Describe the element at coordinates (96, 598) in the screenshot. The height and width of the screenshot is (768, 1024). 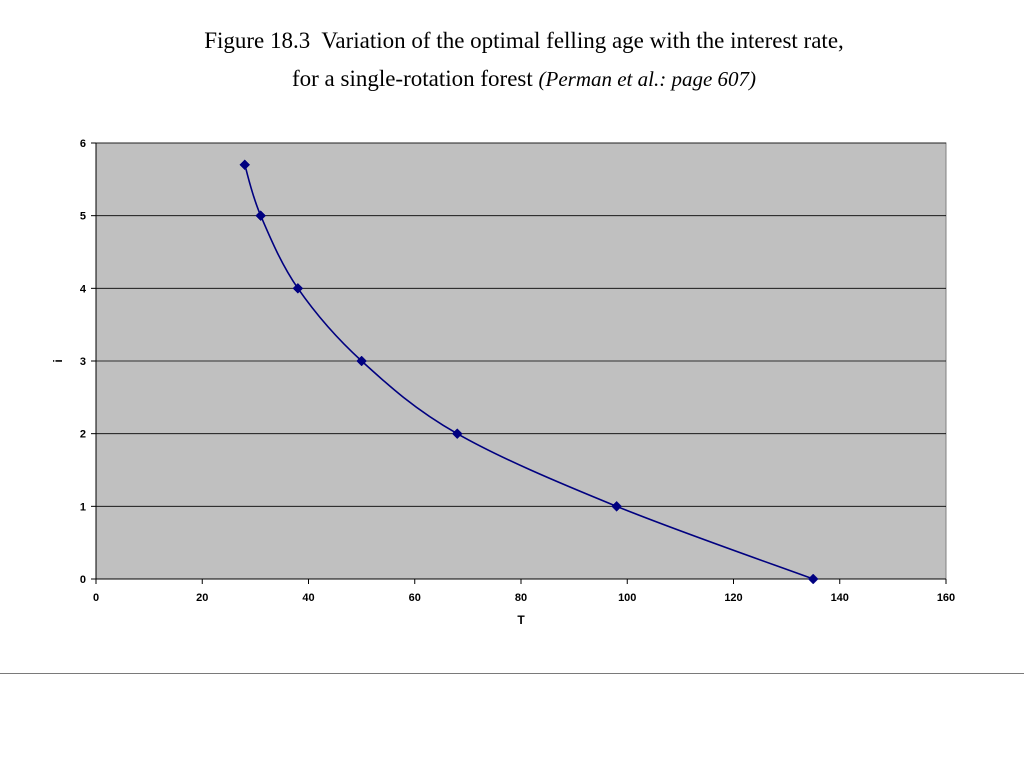
I see `x-tick-label-0: 0` at that location.